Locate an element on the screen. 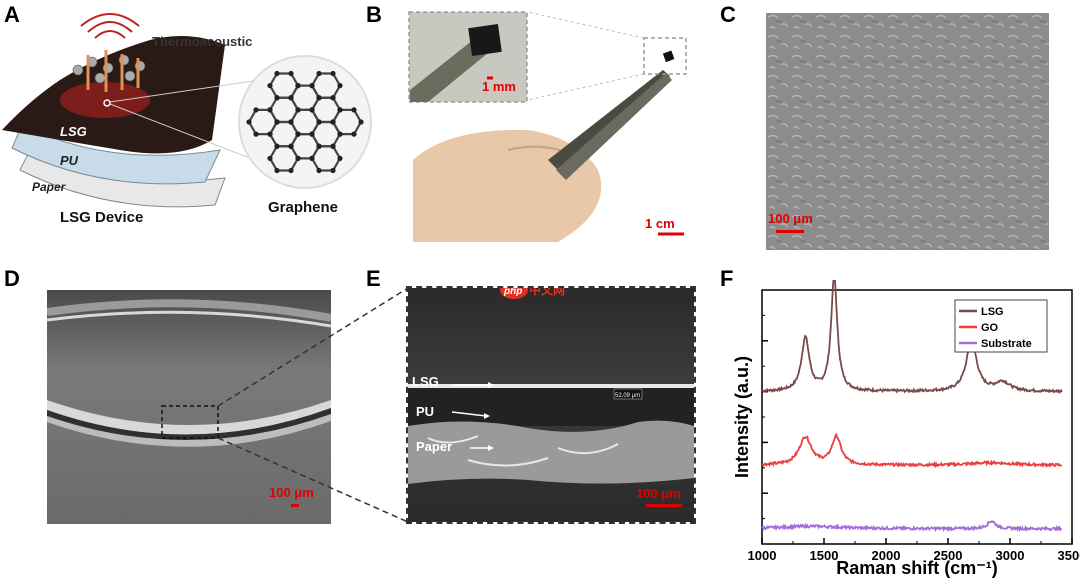 Image resolution: width=1080 pixels, height=582 pixels. upper-arc is located at coordinates (189, 310).